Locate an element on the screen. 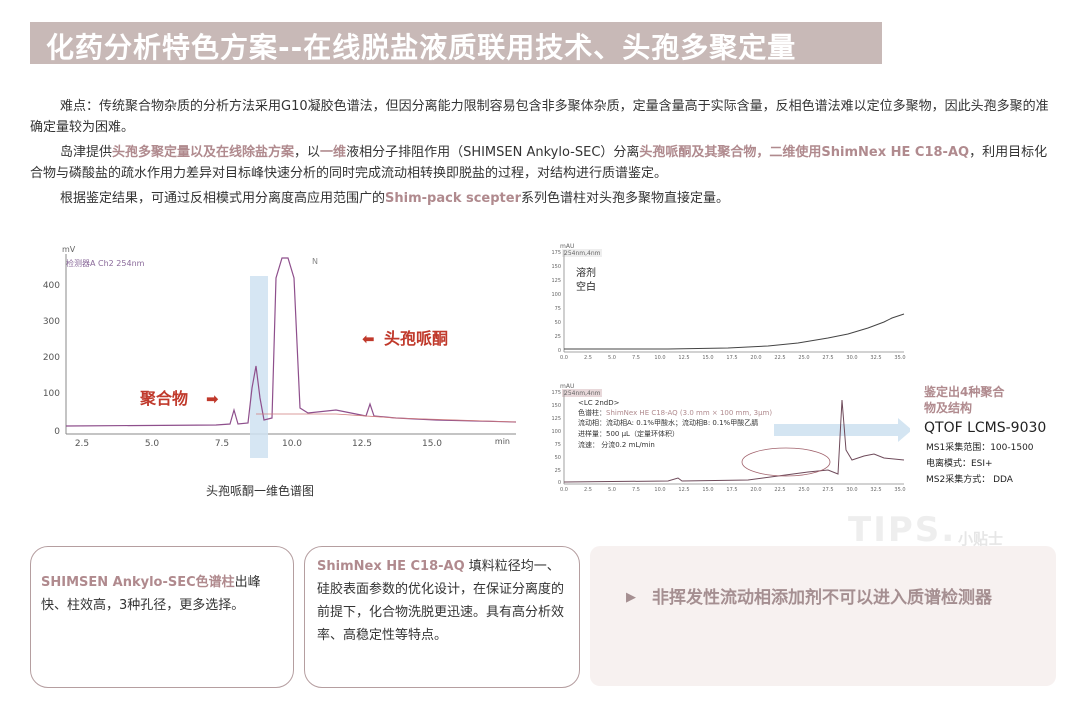 This screenshot has height=721, width=1080. intro-highlight-2d: 一维 is located at coordinates (333, 152).